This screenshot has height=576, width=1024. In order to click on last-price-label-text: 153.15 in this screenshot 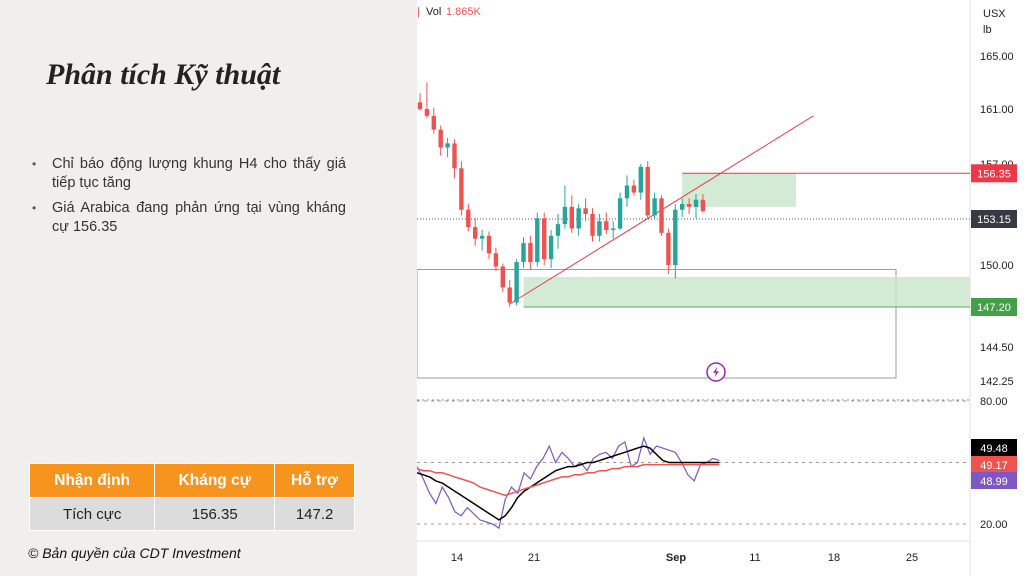, I will do `click(994, 220)`.